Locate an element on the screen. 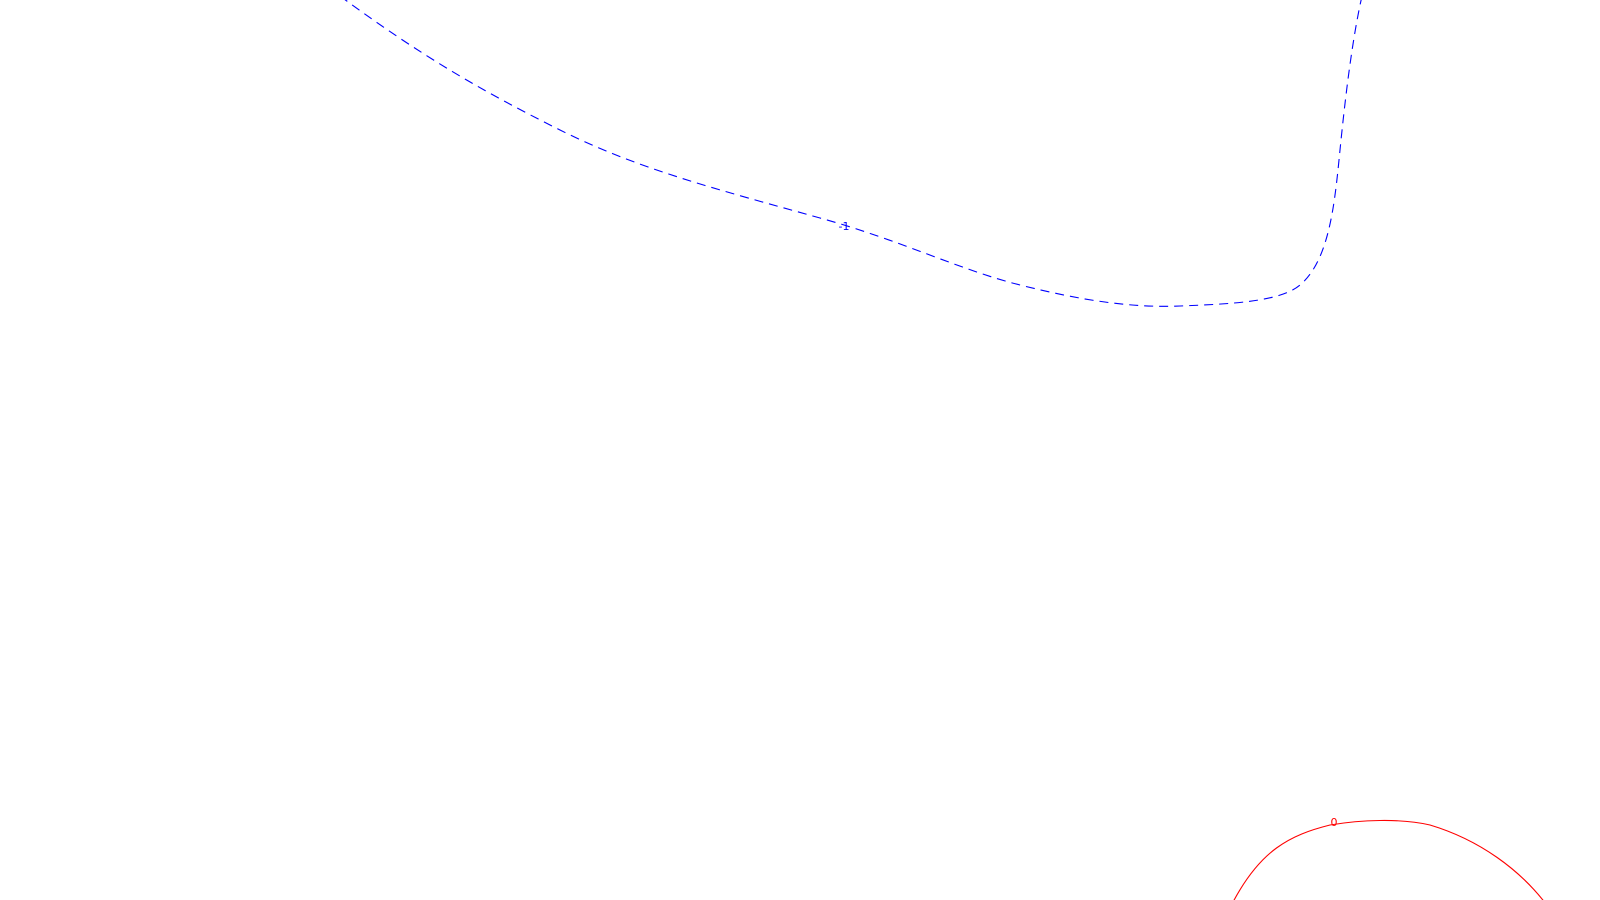 This screenshot has width=1600, height=900. contour-label-minus-1: -1 is located at coordinates (844, 226).